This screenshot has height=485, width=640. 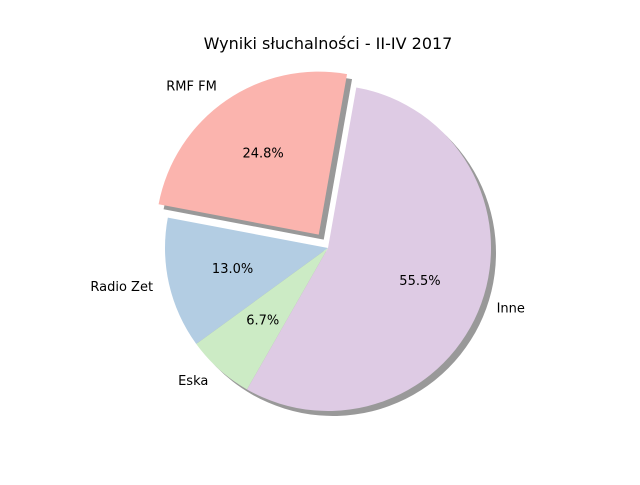 I want to click on slice-value-inne: 55.5%, so click(x=419, y=281).